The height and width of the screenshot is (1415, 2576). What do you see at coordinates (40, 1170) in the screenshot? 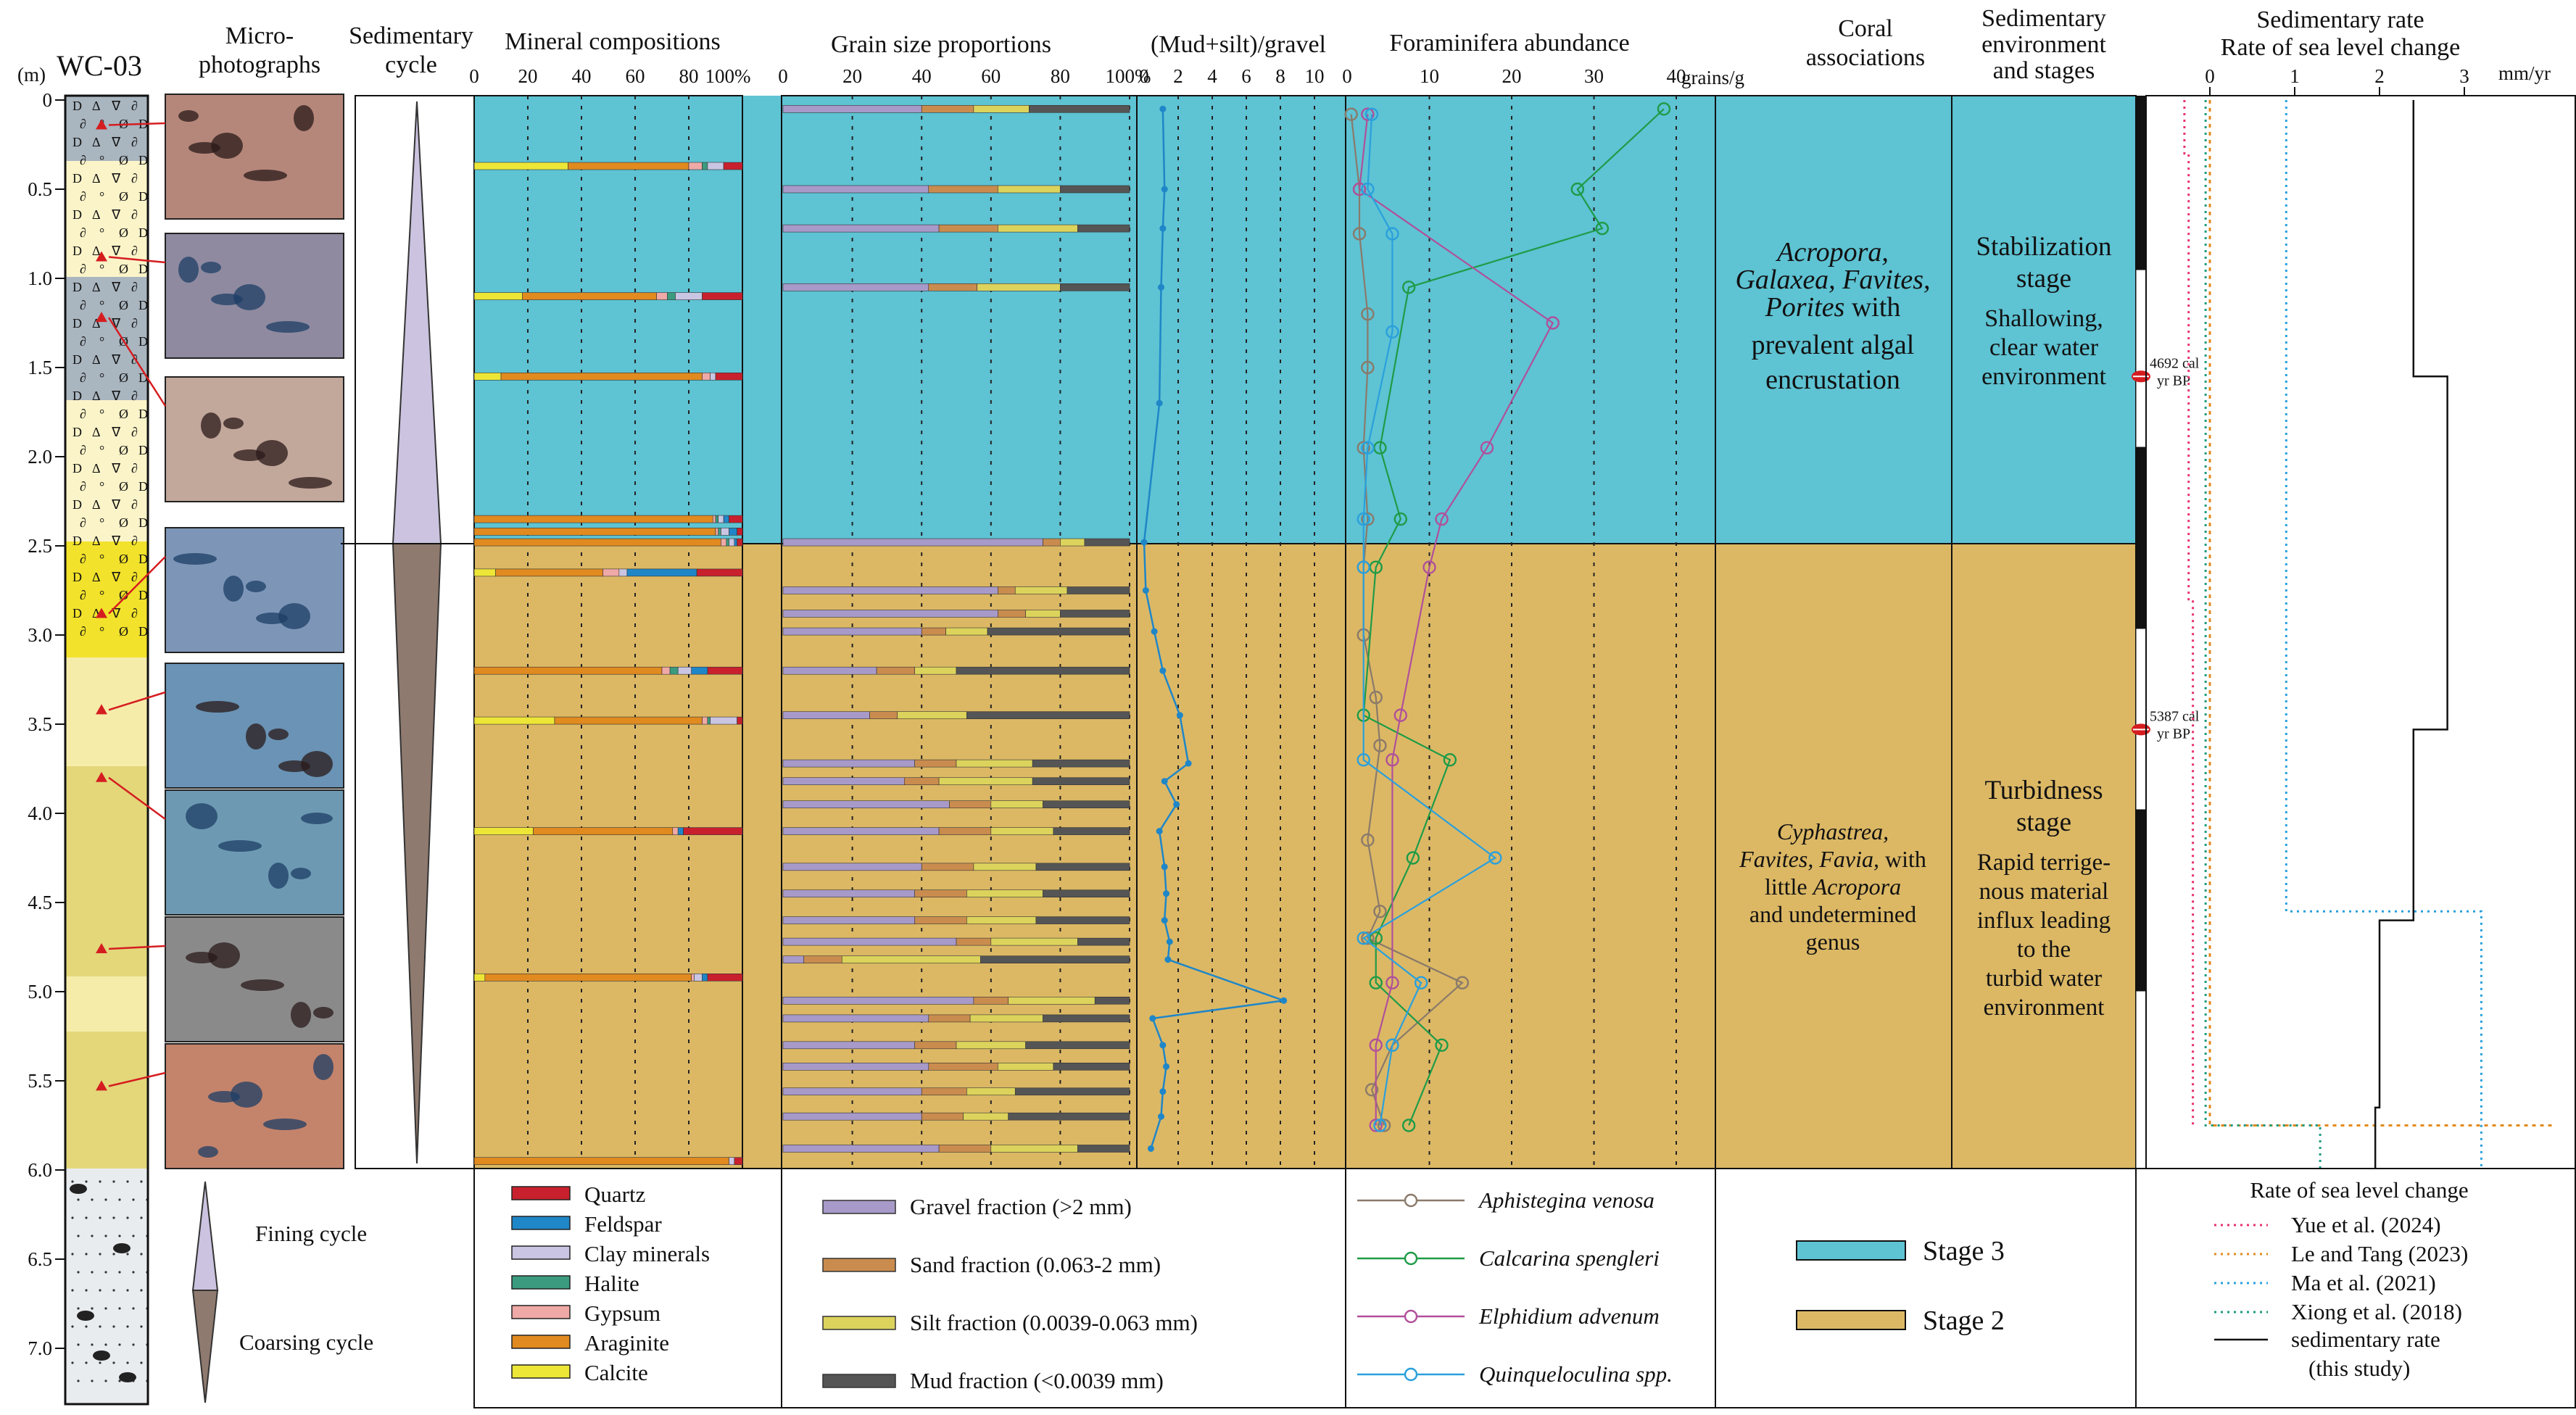
I see `depth-tick-label: 6.0` at bounding box center [40, 1170].